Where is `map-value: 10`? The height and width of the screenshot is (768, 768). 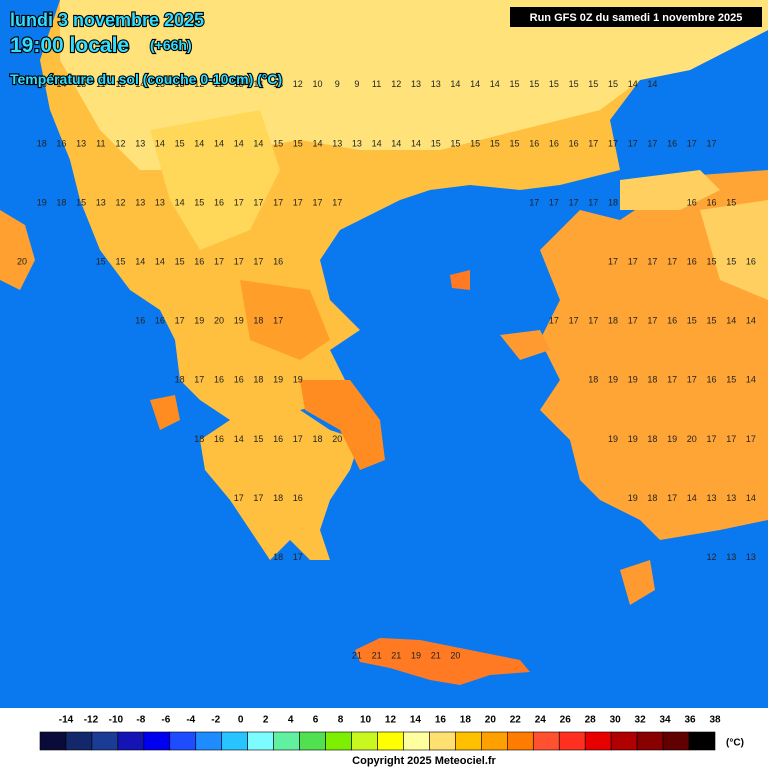 map-value: 10 is located at coordinates (317, 84).